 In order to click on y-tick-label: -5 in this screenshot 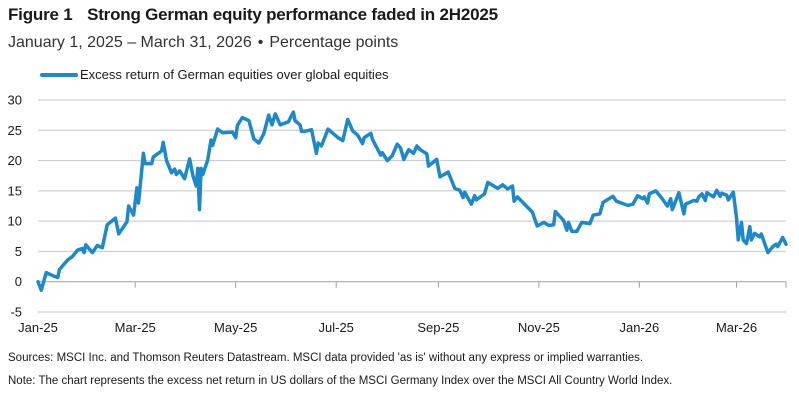, I will do `click(16, 312)`.